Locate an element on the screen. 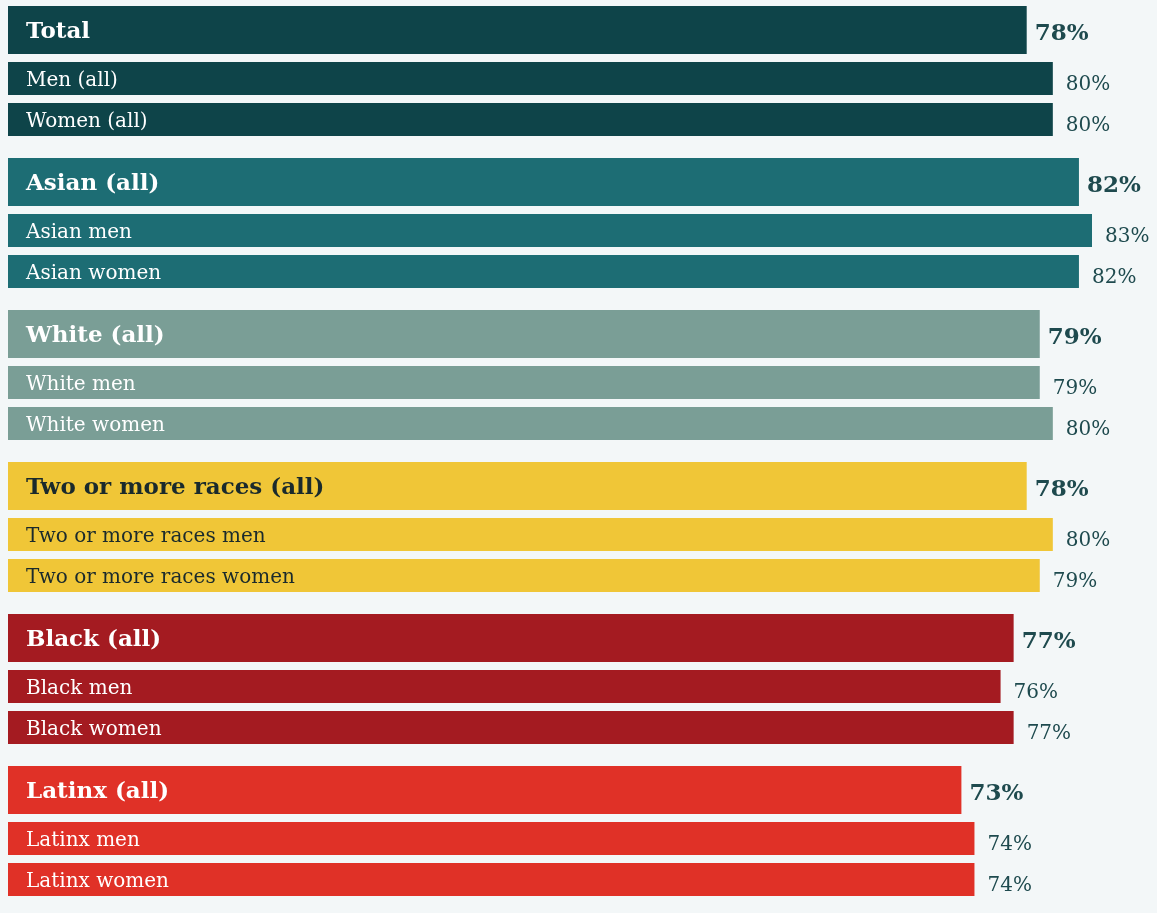 This screenshot has height=913, width=1157. y-tick-label: Total is located at coordinates (58, 30).